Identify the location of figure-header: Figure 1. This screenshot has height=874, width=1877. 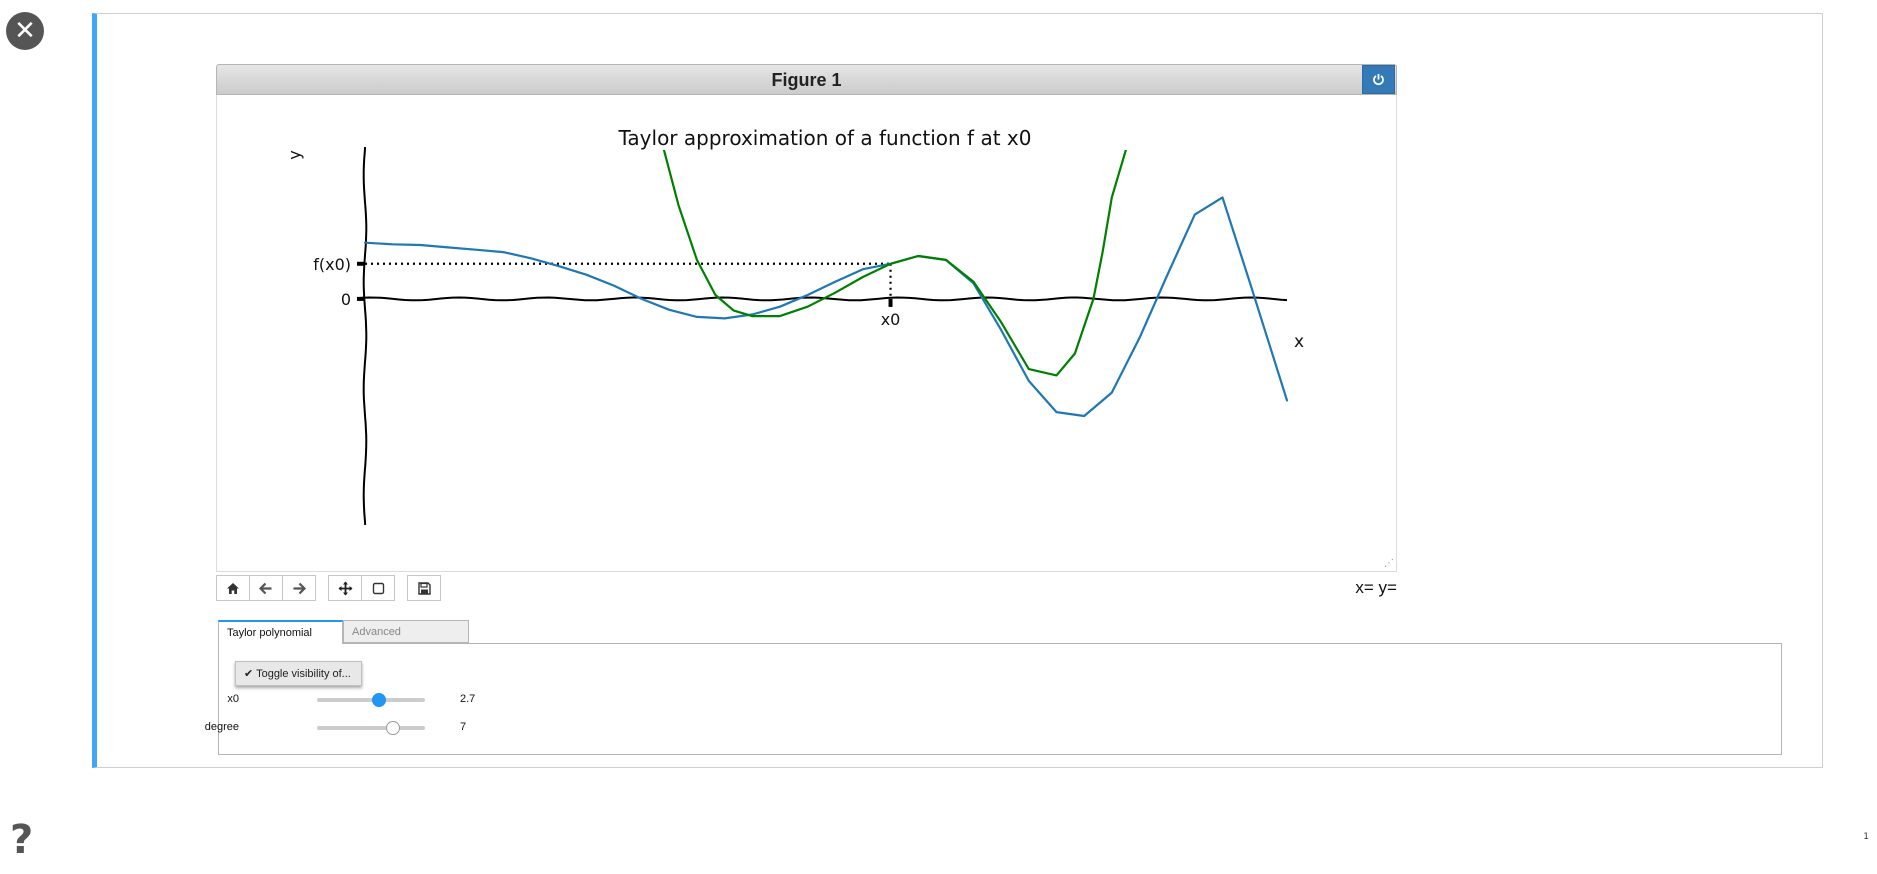
(806, 79).